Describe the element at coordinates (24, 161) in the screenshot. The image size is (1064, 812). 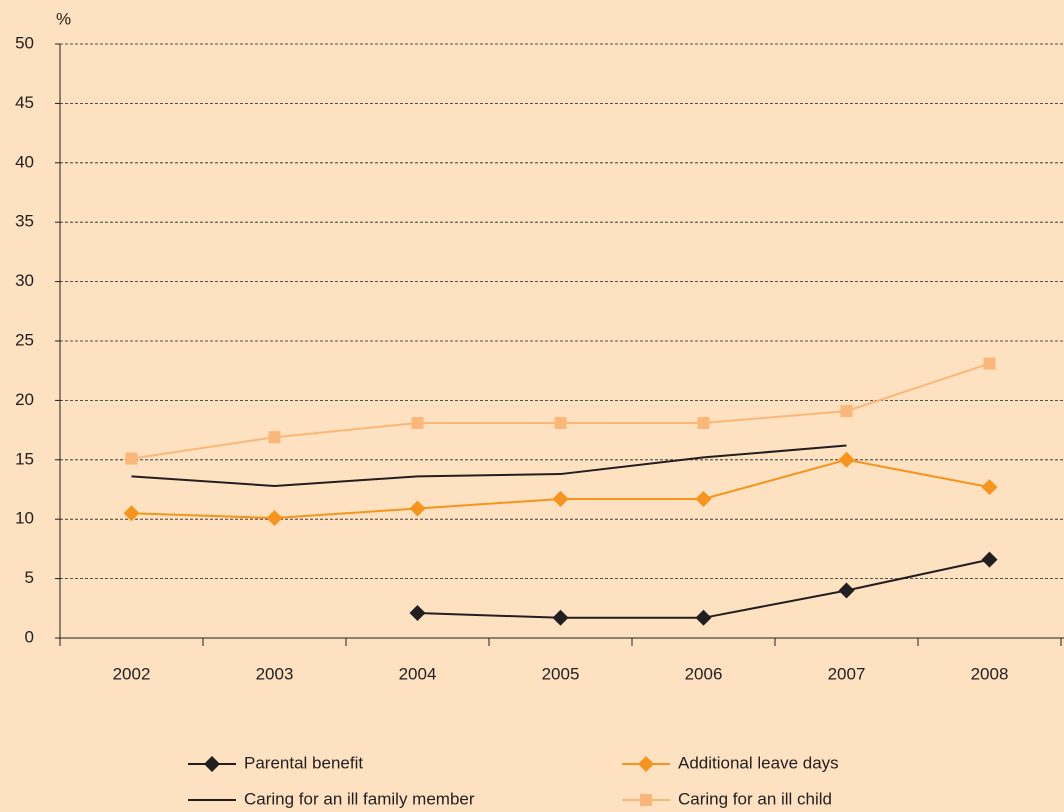
I see `y-tick-label: 40` at that location.